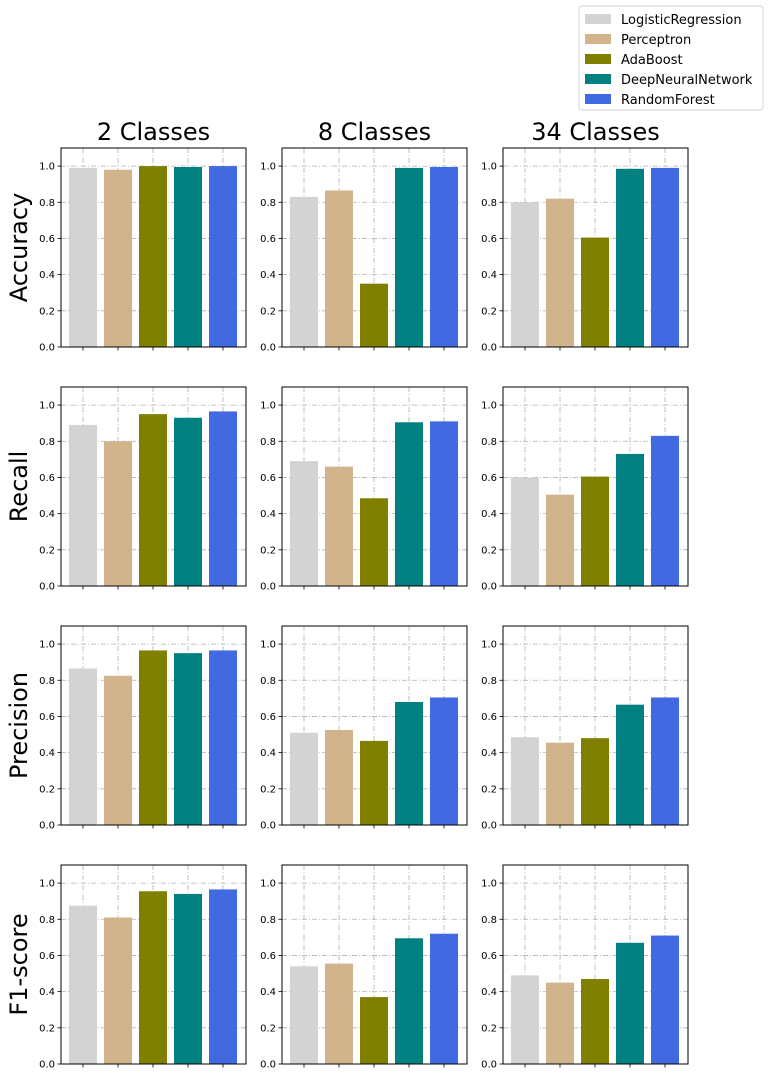 This screenshot has width=768, height=1079. What do you see at coordinates (585, 967) in the screenshot?
I see `panel-f1-score-34-classes: 0.0 0.2 0.4 0.6 0.8 1.0` at bounding box center [585, 967].